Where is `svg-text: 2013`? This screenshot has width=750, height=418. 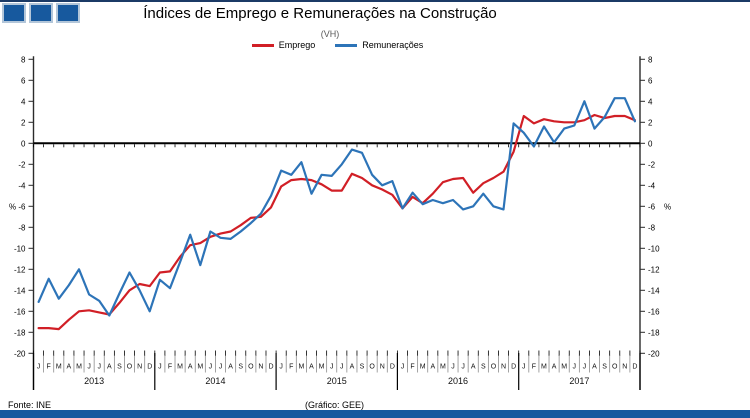 svg-text: 2013 is located at coordinates (94, 381).